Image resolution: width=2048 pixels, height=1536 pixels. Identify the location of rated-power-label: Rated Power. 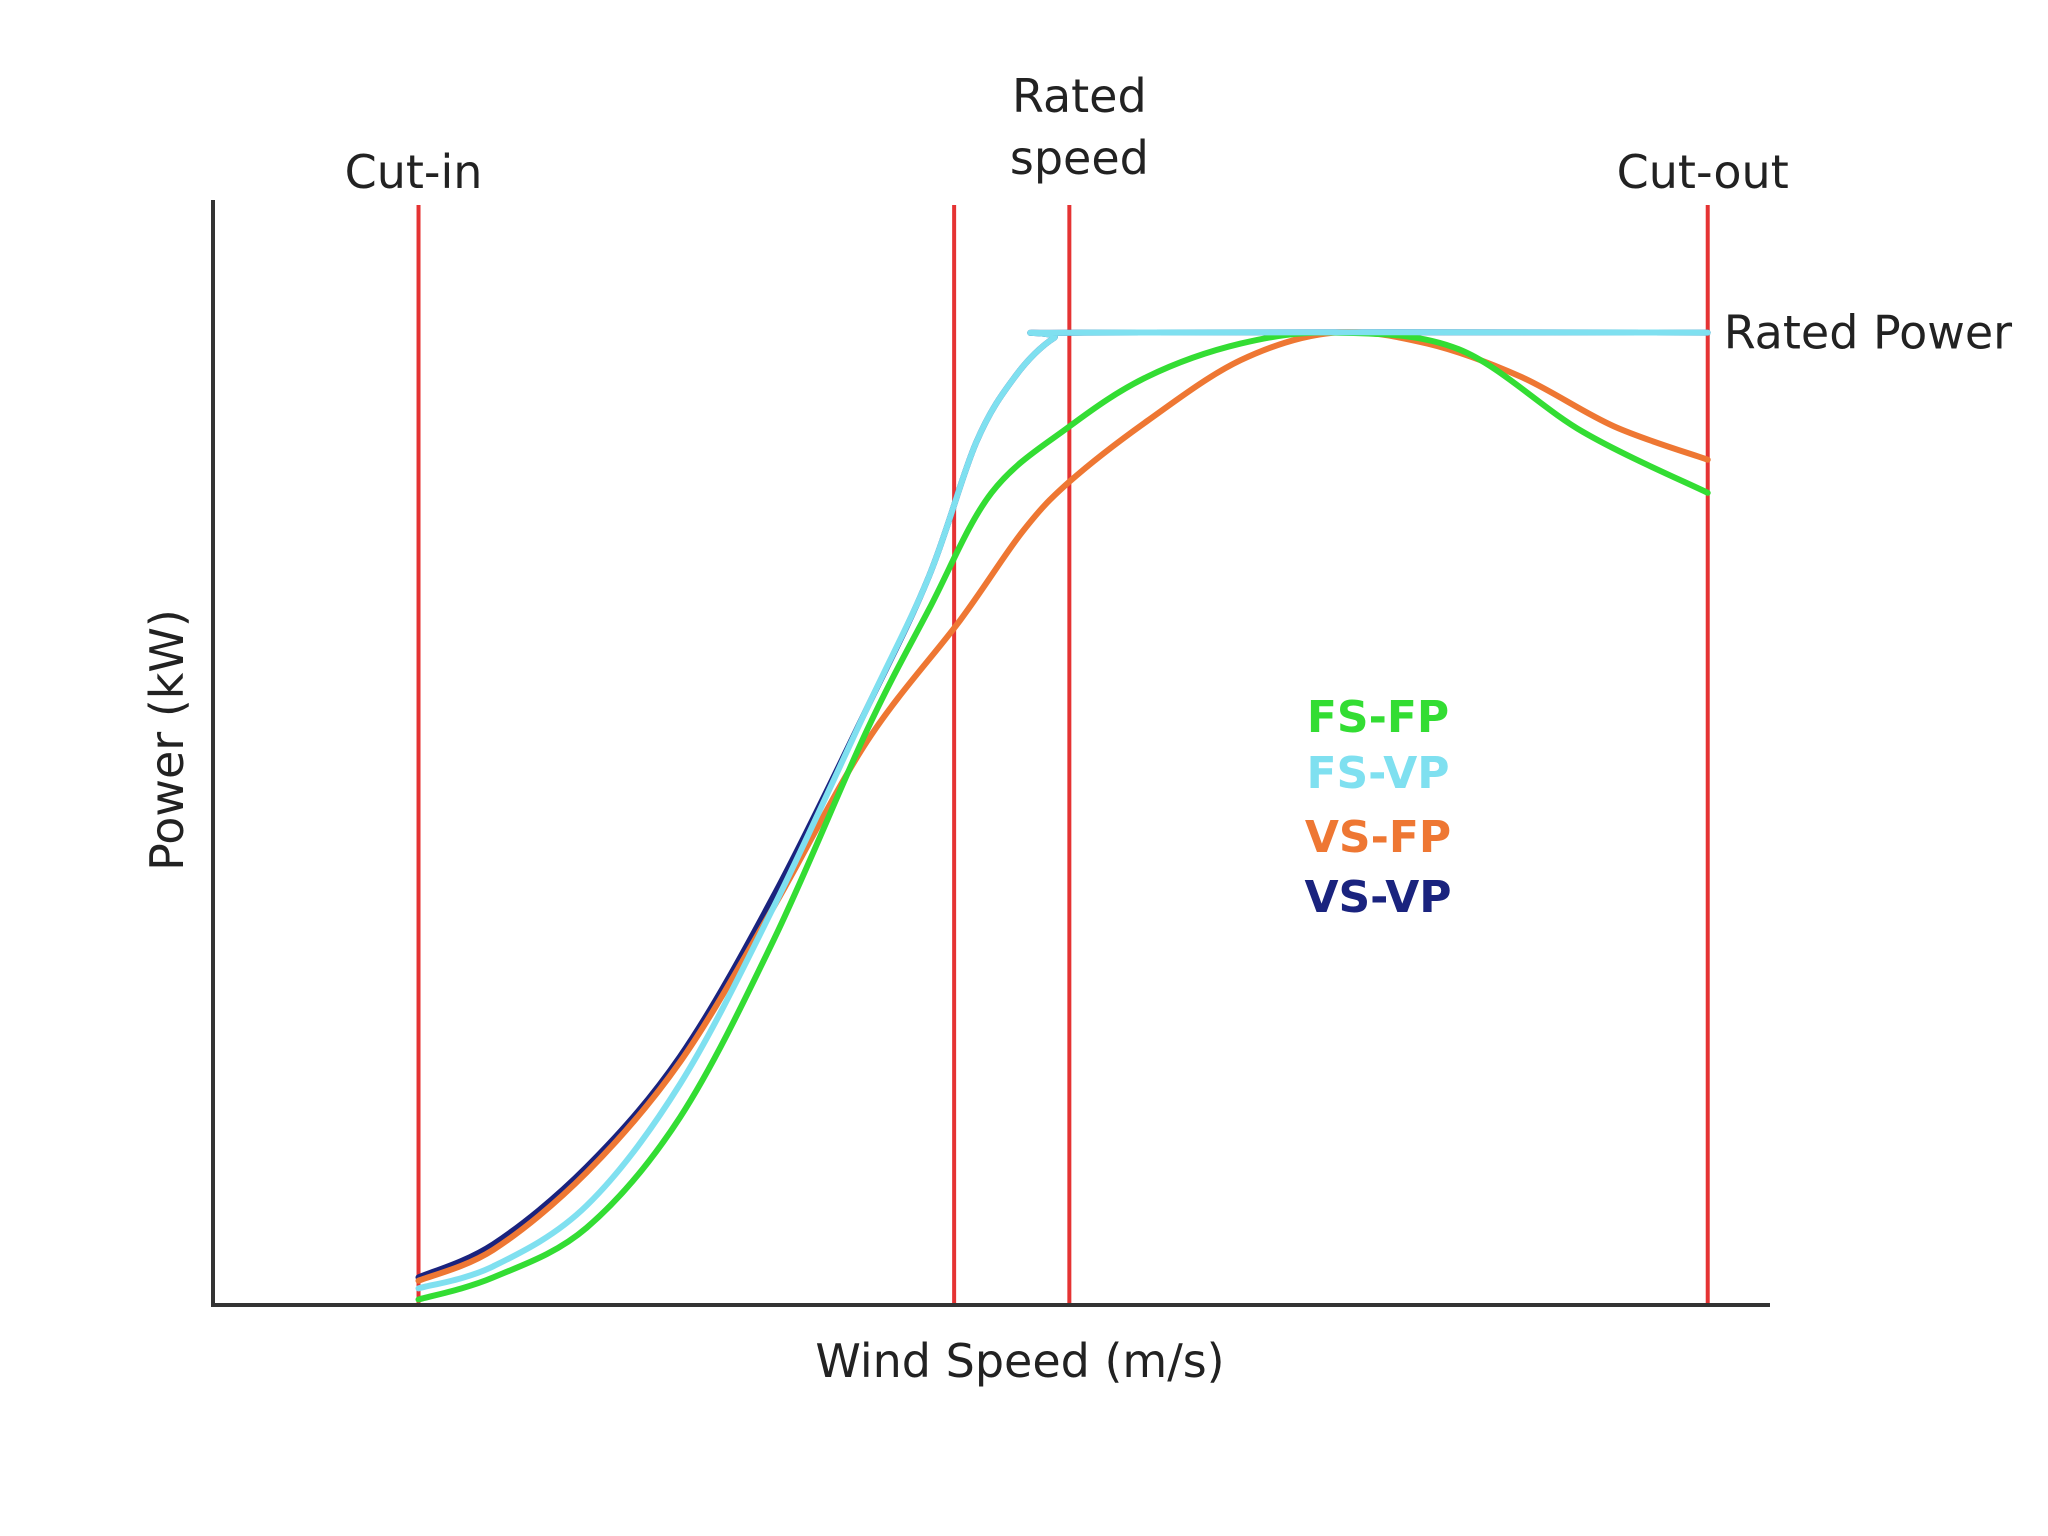
(1868, 333).